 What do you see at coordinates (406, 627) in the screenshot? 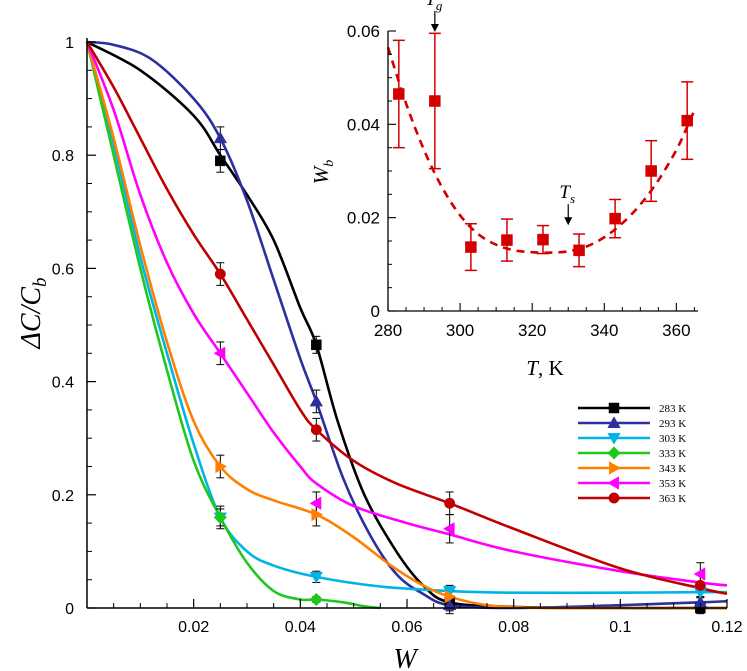
I see `main-x-tick-label: 0.06` at bounding box center [406, 627].